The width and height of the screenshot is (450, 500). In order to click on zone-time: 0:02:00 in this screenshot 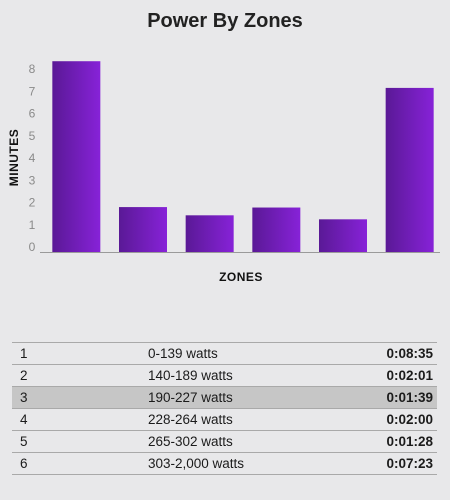, I will do `click(397, 419)`.